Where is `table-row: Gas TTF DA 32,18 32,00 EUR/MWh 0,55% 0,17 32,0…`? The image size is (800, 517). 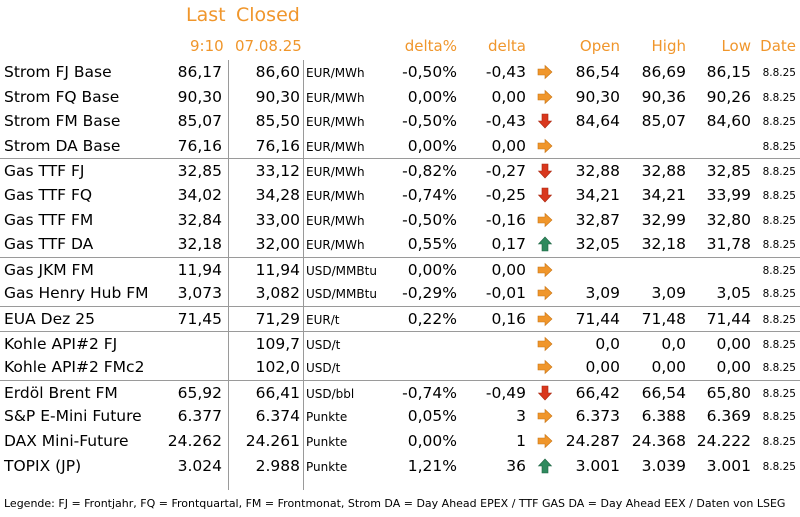 table-row: Gas TTF DA 32,18 32,00 EUR/MWh 0,55% 0,17 32,0… is located at coordinates (400, 244).